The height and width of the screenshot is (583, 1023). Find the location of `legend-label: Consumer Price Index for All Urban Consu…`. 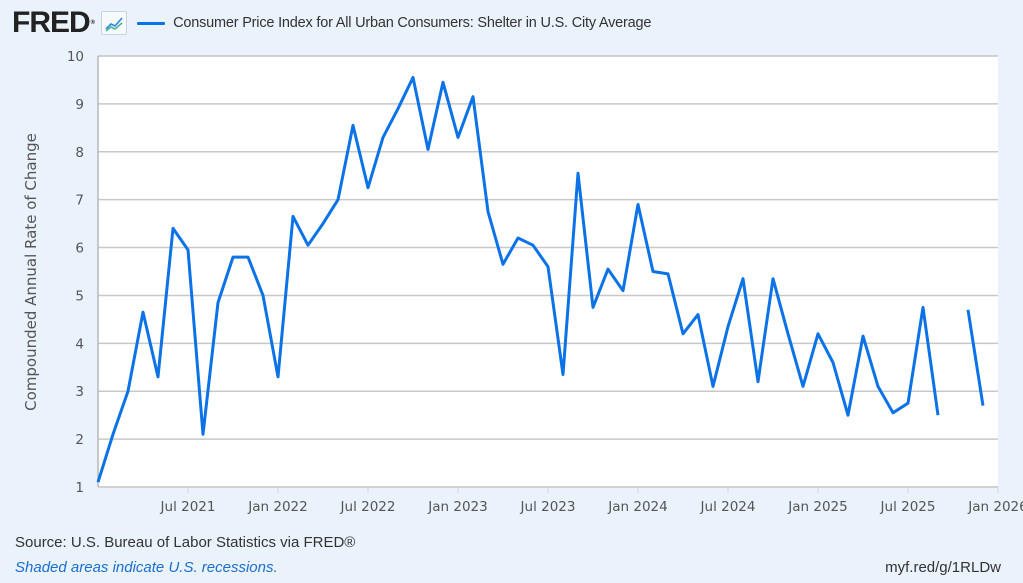

legend-label: Consumer Price Index for All Urban Consu… is located at coordinates (412, 23).